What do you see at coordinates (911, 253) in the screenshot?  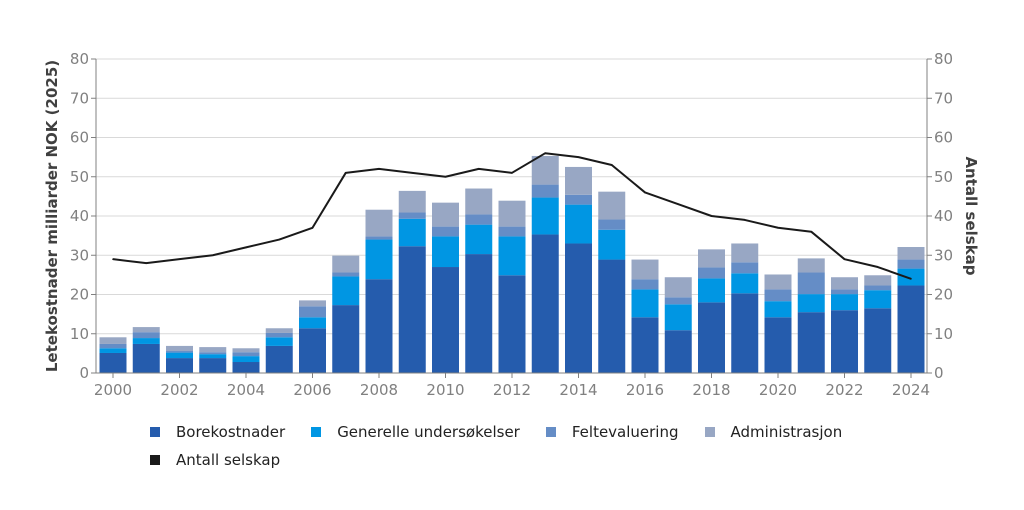 I see `bar-administrasjon-2024` at bounding box center [911, 253].